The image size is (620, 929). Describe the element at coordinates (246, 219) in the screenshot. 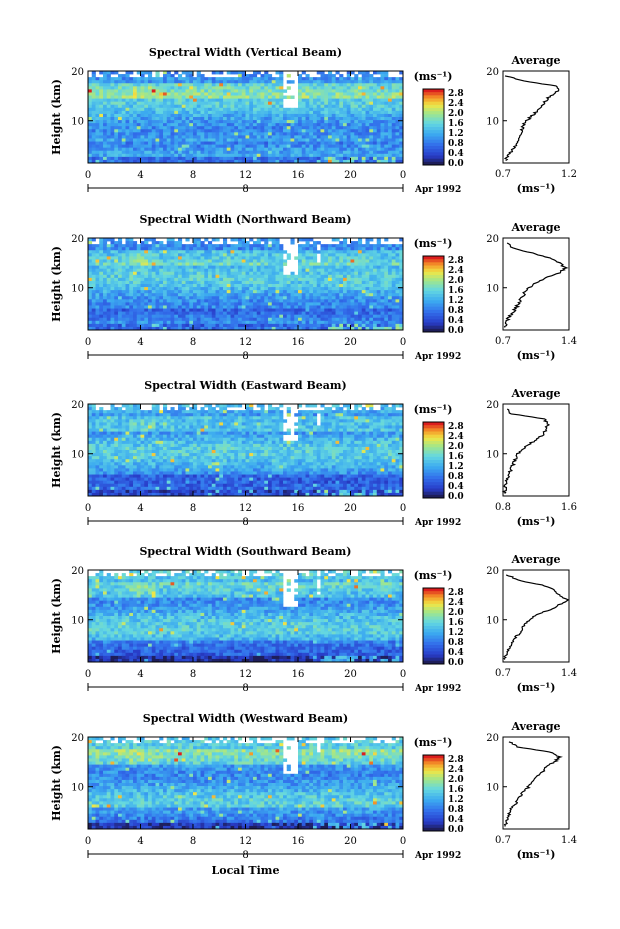

I see `panel-title: Spectral Width (Northward Beam)` at that location.